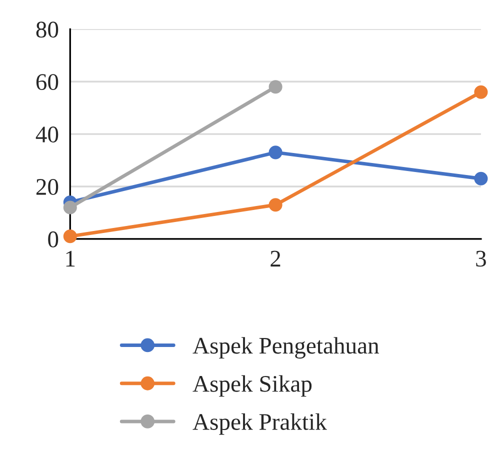 The width and height of the screenshot is (501, 456). I want to click on legend-label: Aspek Sikap, so click(252, 386).